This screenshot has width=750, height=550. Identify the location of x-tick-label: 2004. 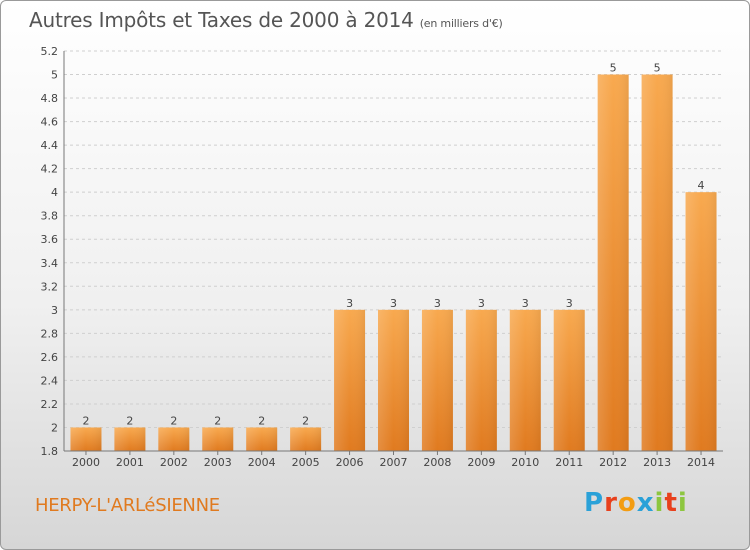
(262, 462).